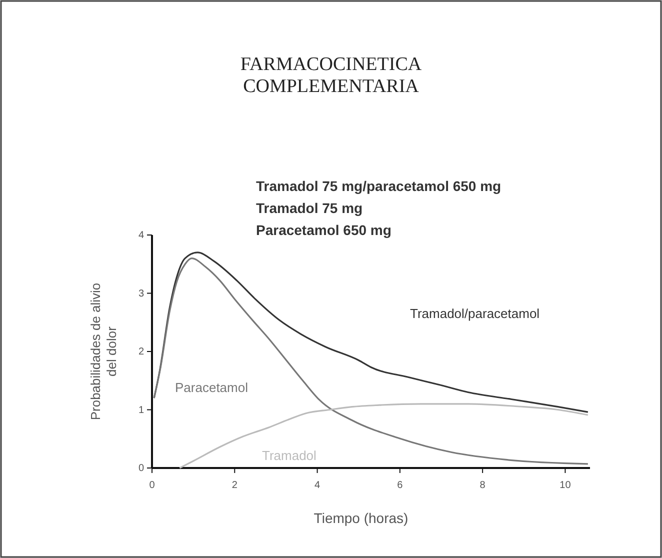 This screenshot has width=662, height=558. What do you see at coordinates (141, 410) in the screenshot?
I see `y-tick-label: 1` at bounding box center [141, 410].